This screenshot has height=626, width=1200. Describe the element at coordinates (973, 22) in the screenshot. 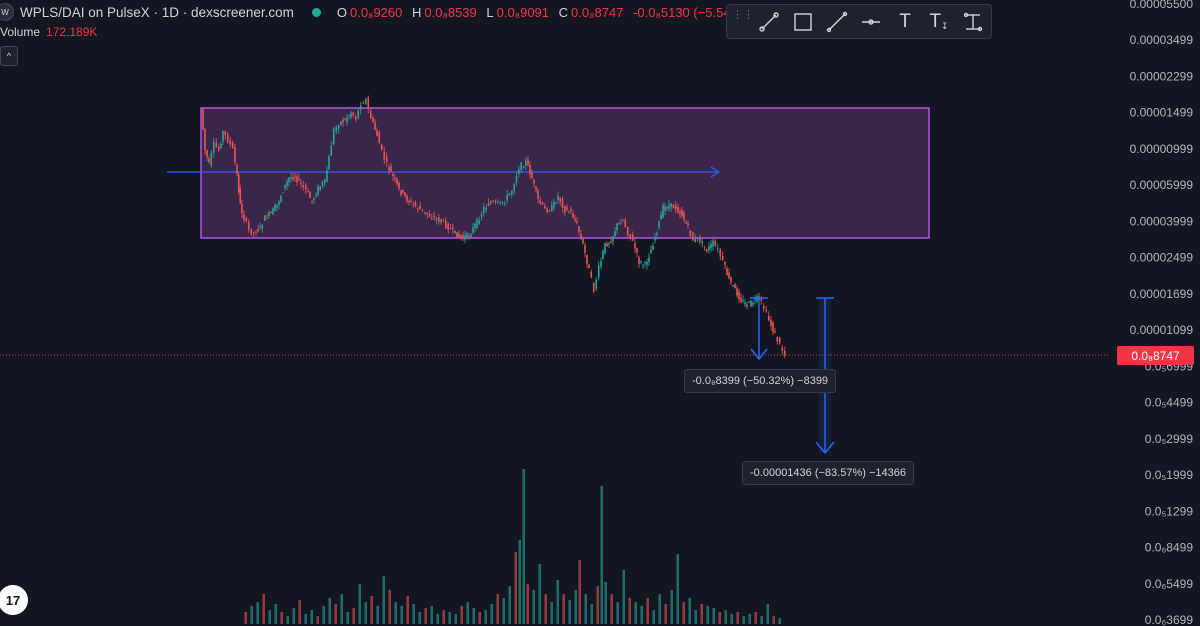

I see `price-range-icon` at that location.